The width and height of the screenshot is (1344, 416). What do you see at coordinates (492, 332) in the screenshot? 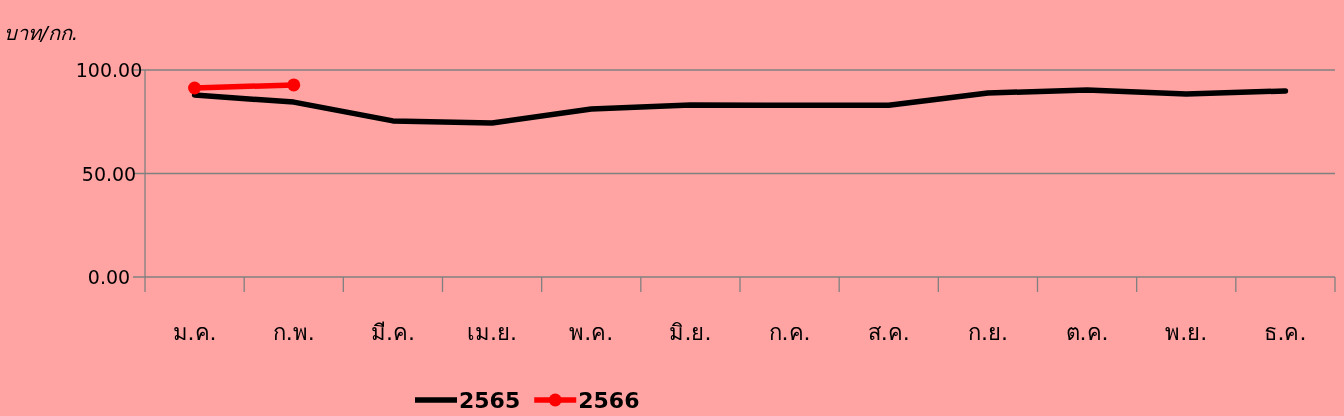
I see `x-tick-label: เม.ย.` at bounding box center [492, 332].